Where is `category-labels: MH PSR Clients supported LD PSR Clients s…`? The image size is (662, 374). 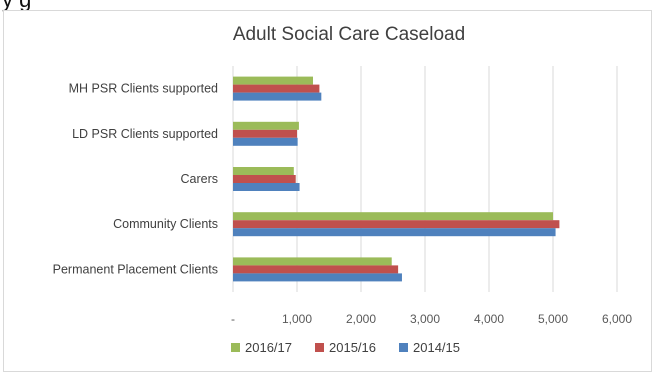 category-labels: MH PSR Clients supported LD PSR Clients s… is located at coordinates (135, 179).